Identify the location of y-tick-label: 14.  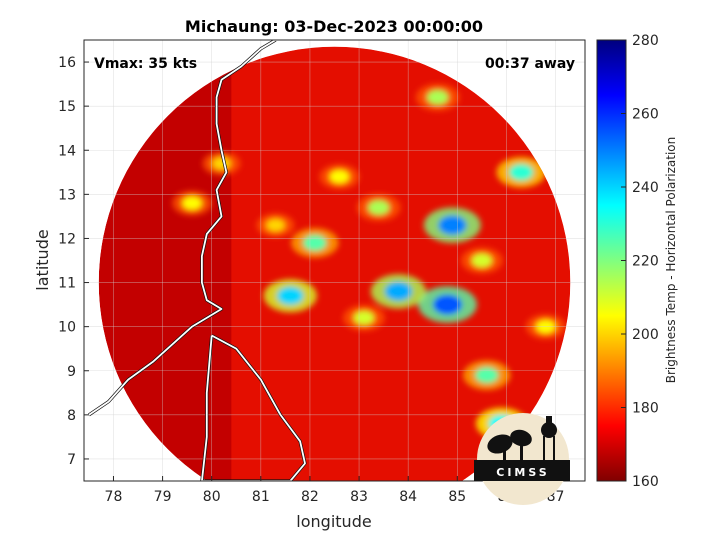
(67, 151).